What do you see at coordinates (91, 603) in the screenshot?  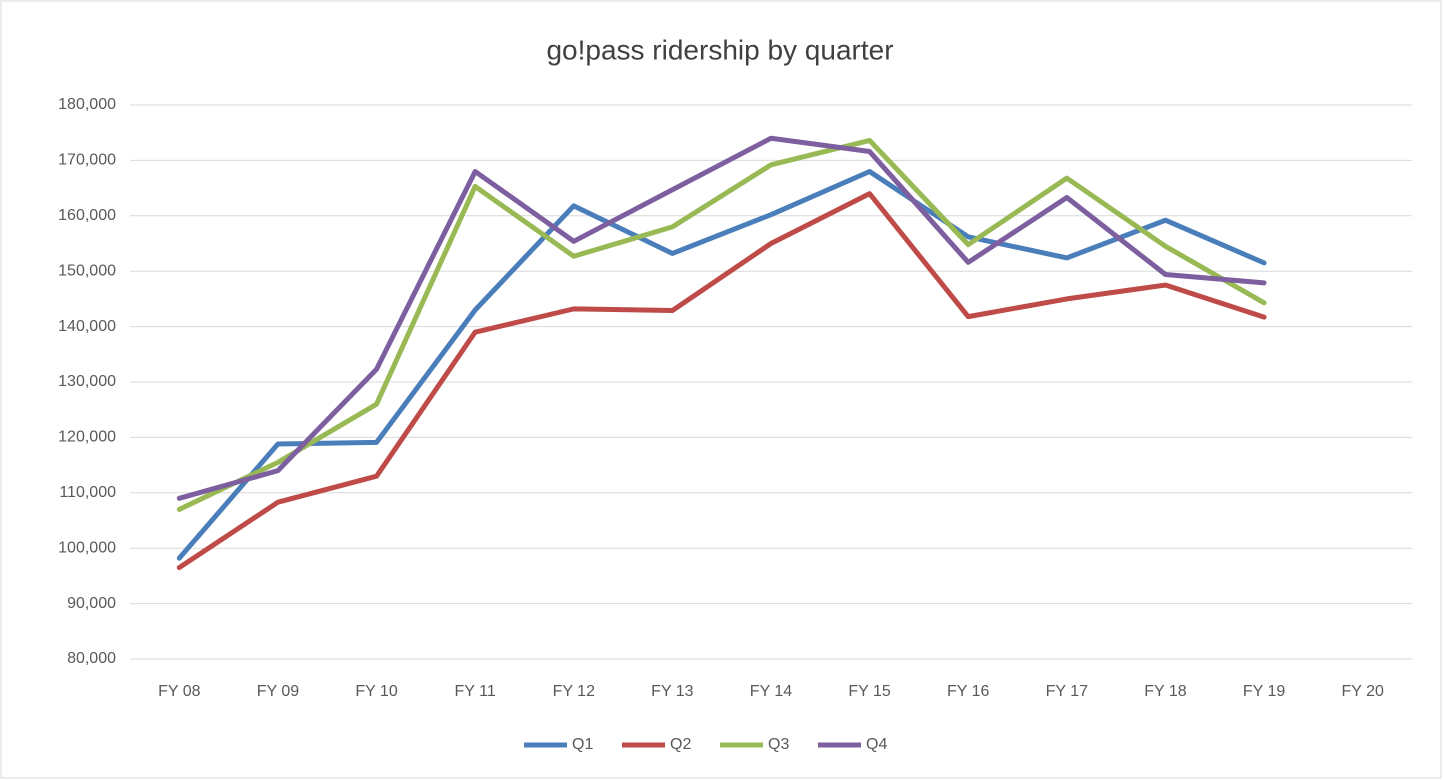 I see `y-tick-label: 90,000` at bounding box center [91, 603].